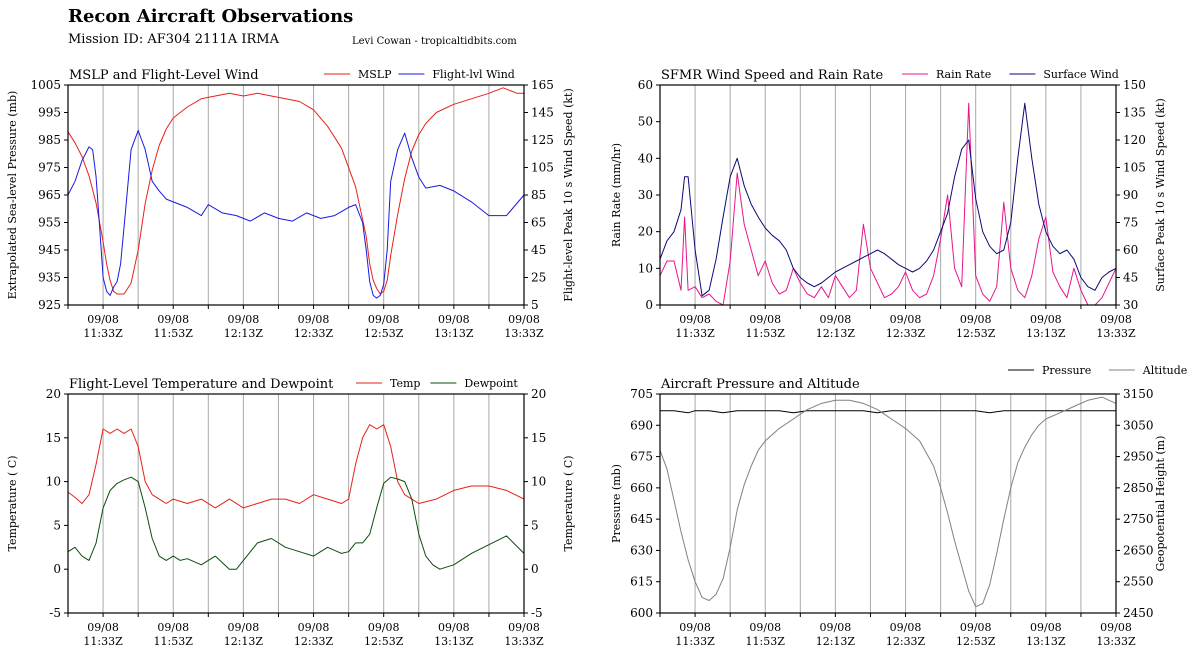 Image resolution: width=1200 pixels, height=660 pixels. What do you see at coordinates (12, 195) in the screenshot?
I see `y-axis-label-left: Extrapolated Sea-level Pressure (mb)` at bounding box center [12, 195].